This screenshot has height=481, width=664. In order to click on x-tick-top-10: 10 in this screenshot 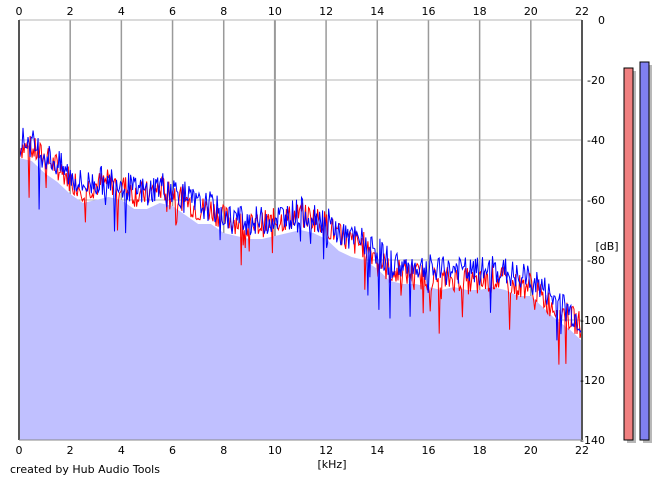, I will do `click(275, 11)`.